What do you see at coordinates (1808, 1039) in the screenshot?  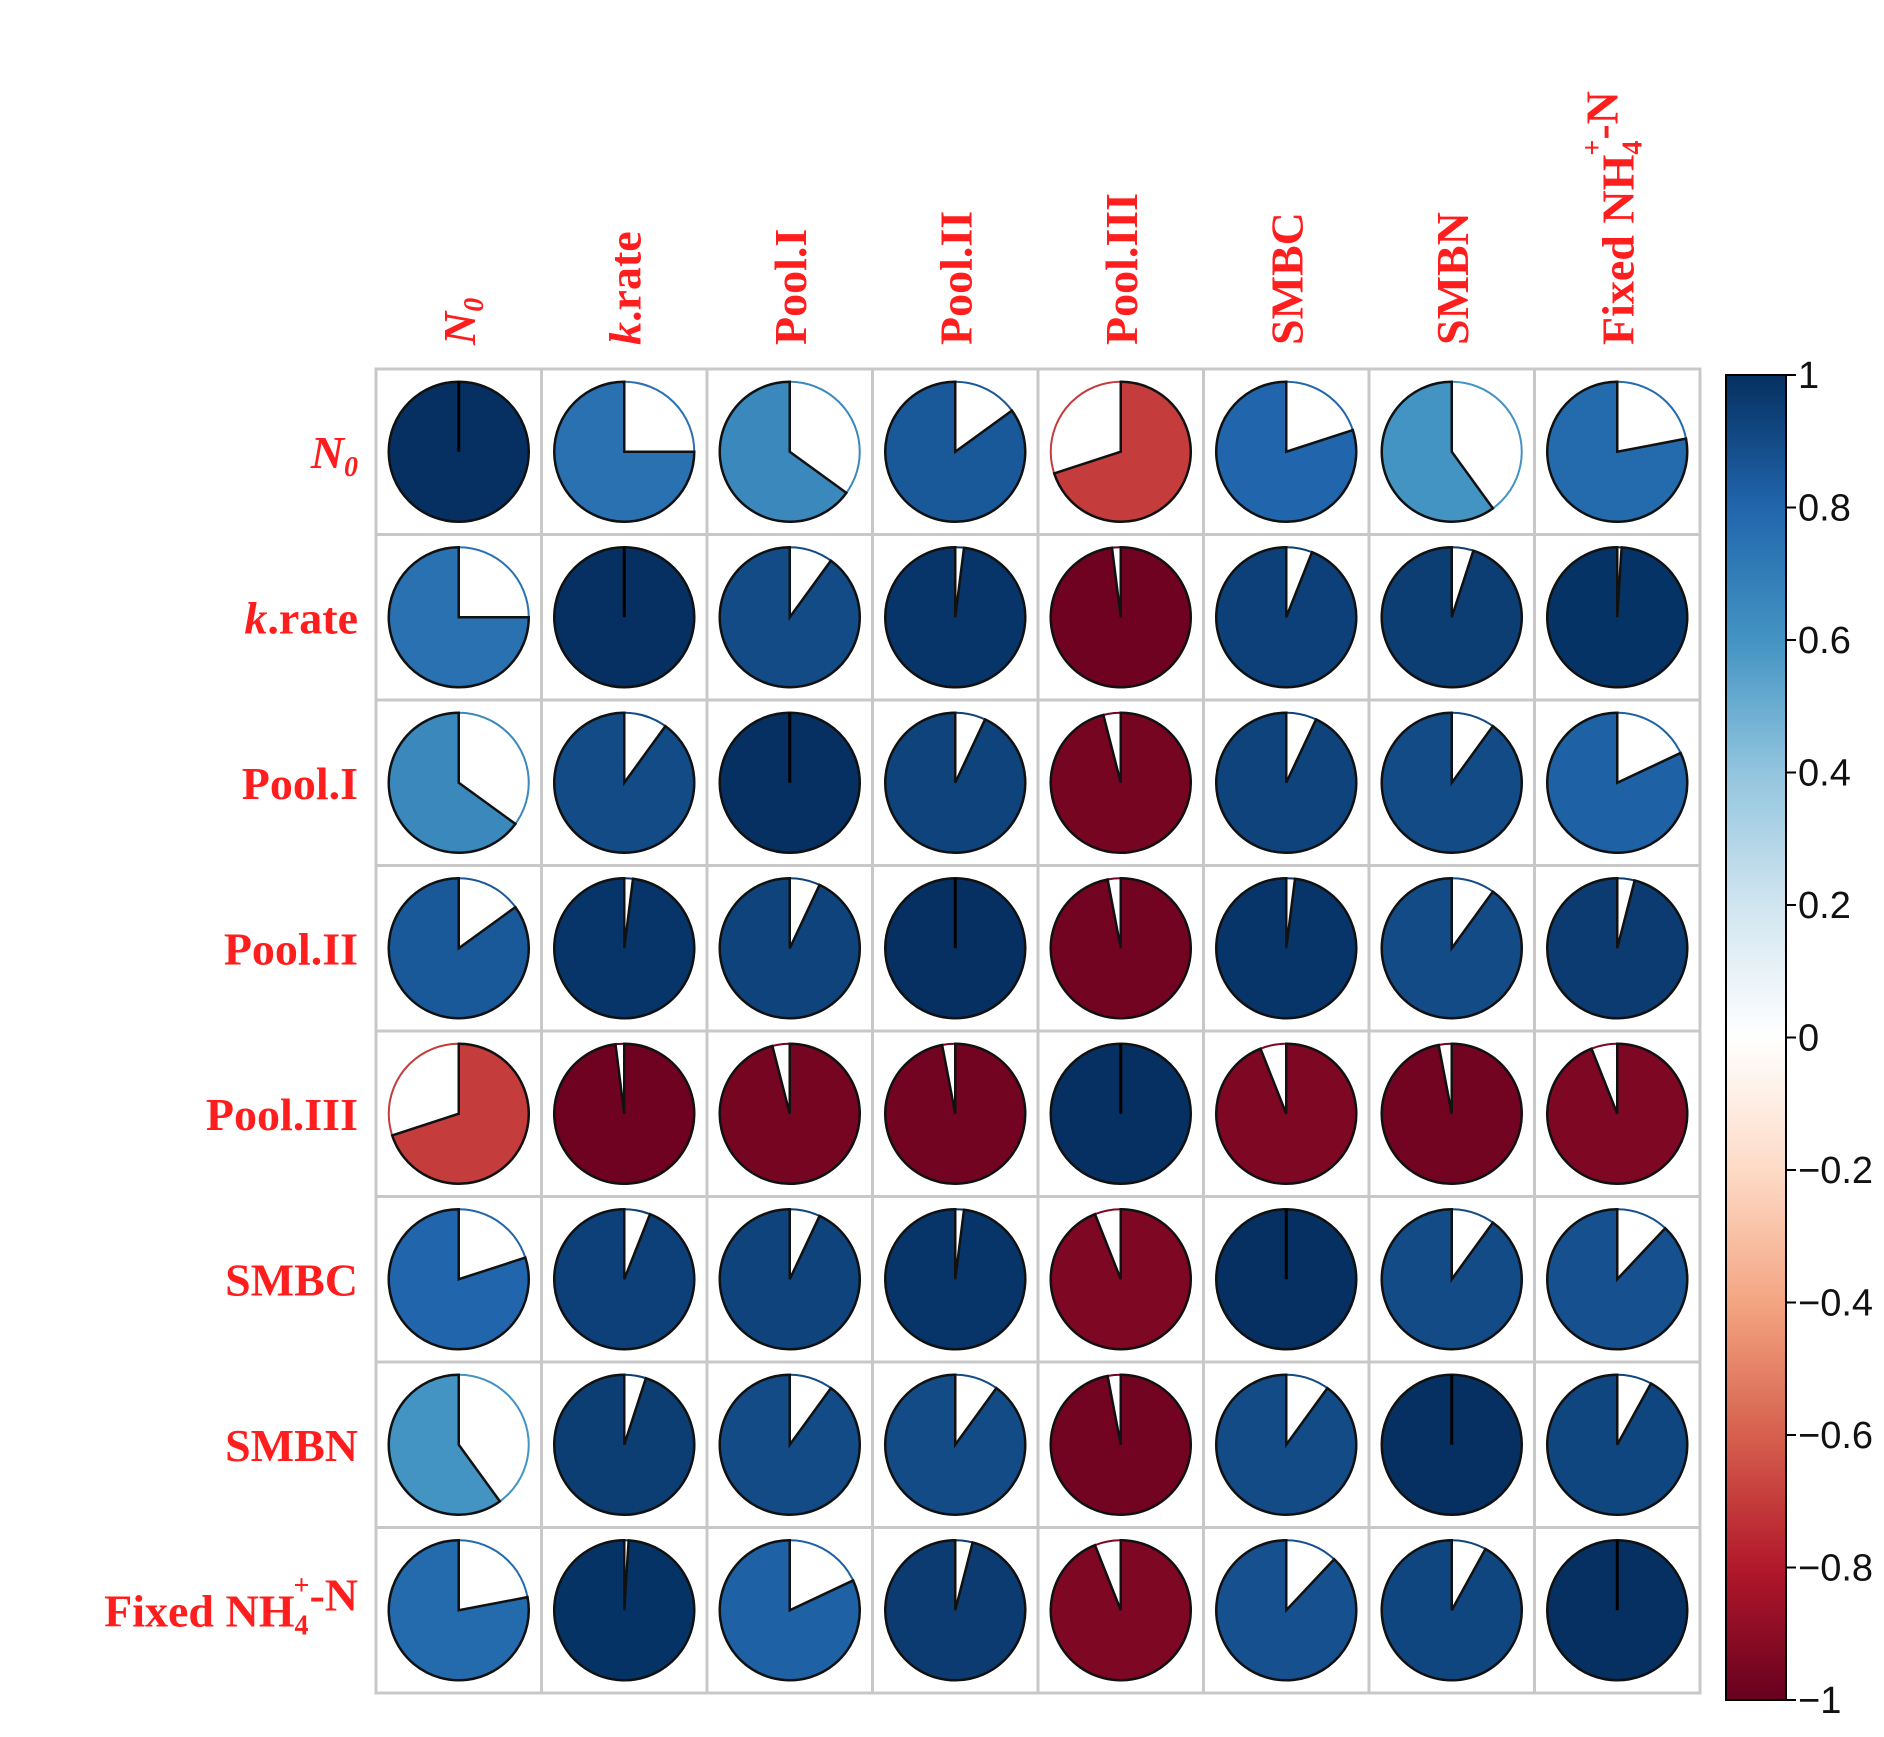 I see `colorbar-tick-label: 0` at bounding box center [1808, 1039].